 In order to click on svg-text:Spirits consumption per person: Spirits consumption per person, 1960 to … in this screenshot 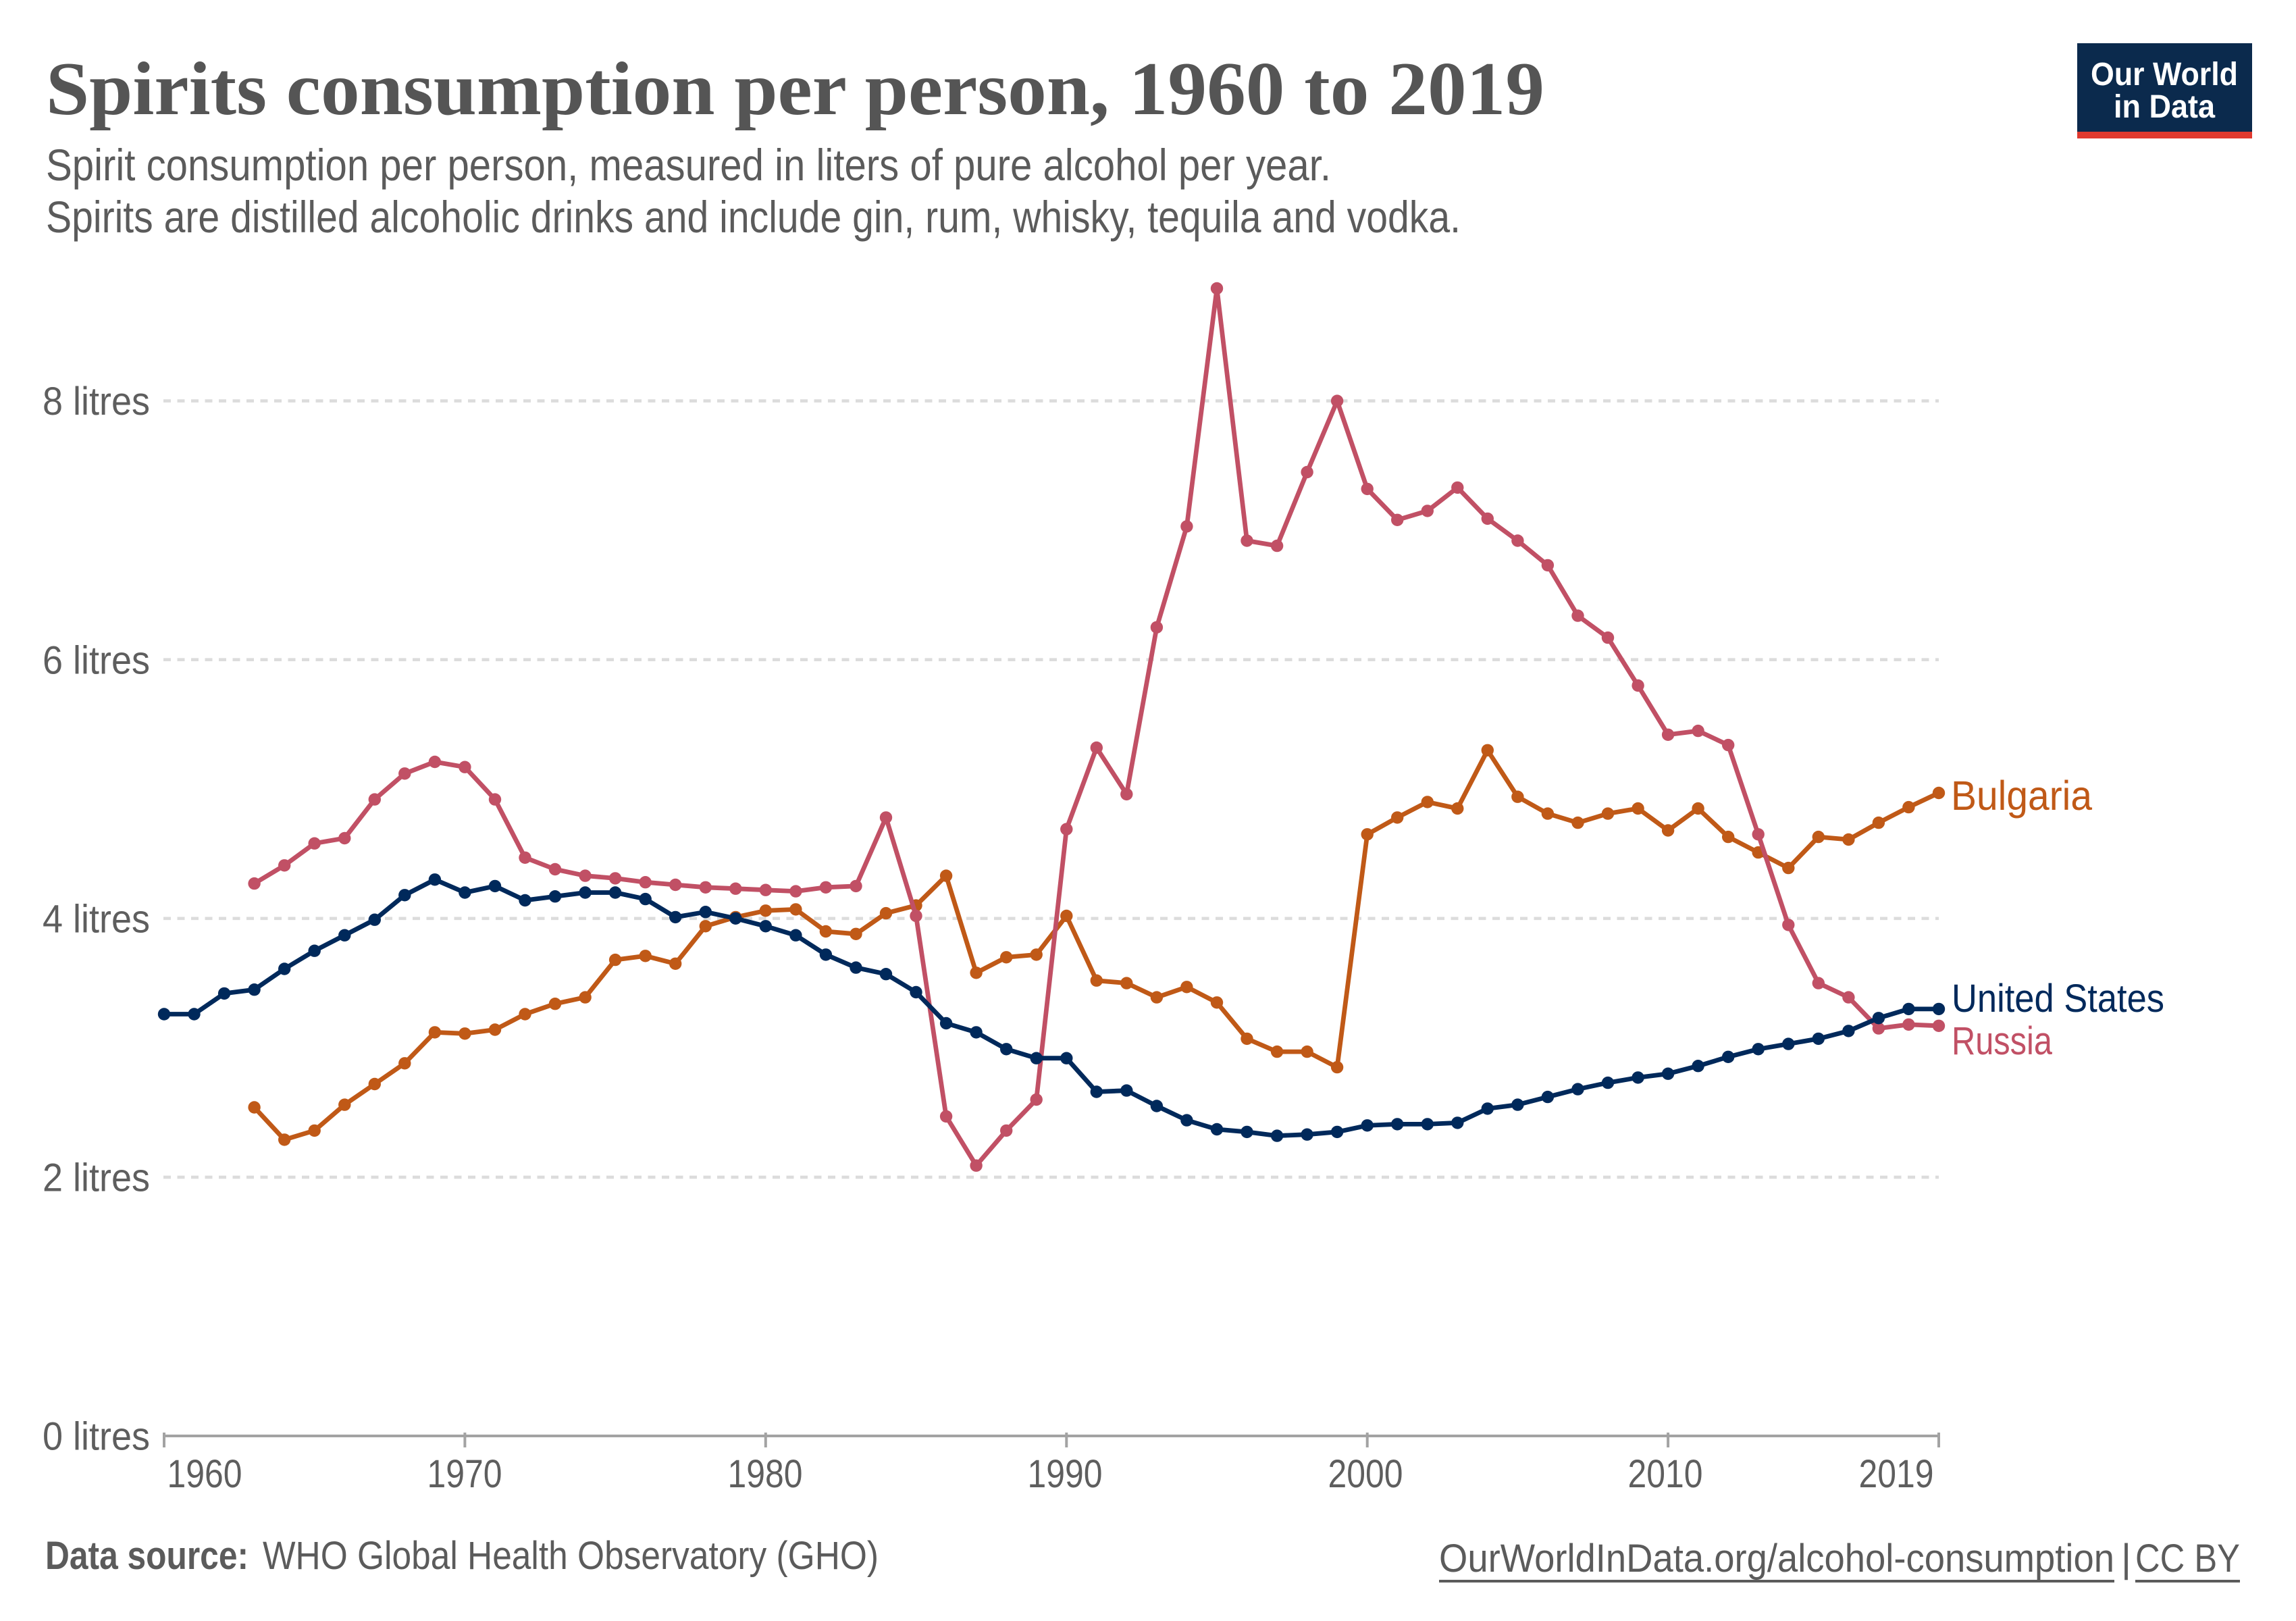, I will do `click(795, 89)`.